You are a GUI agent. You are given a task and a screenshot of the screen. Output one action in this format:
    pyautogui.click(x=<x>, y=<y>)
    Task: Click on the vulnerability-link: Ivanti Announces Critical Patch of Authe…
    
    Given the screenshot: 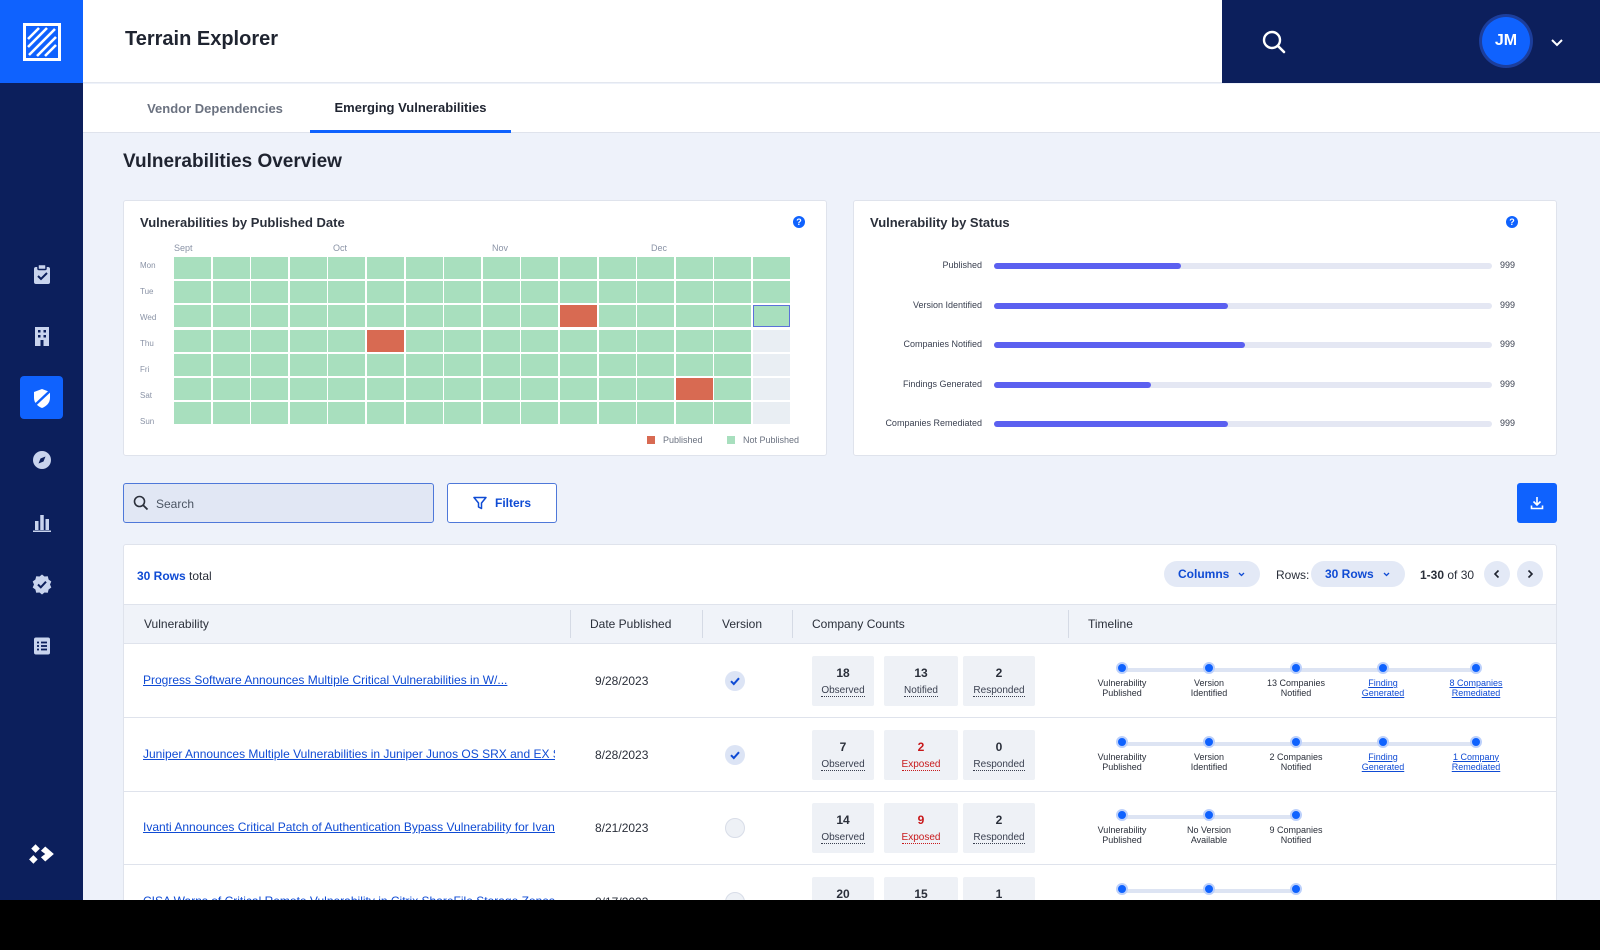 What is the action you would take?
    pyautogui.click(x=349, y=827)
    